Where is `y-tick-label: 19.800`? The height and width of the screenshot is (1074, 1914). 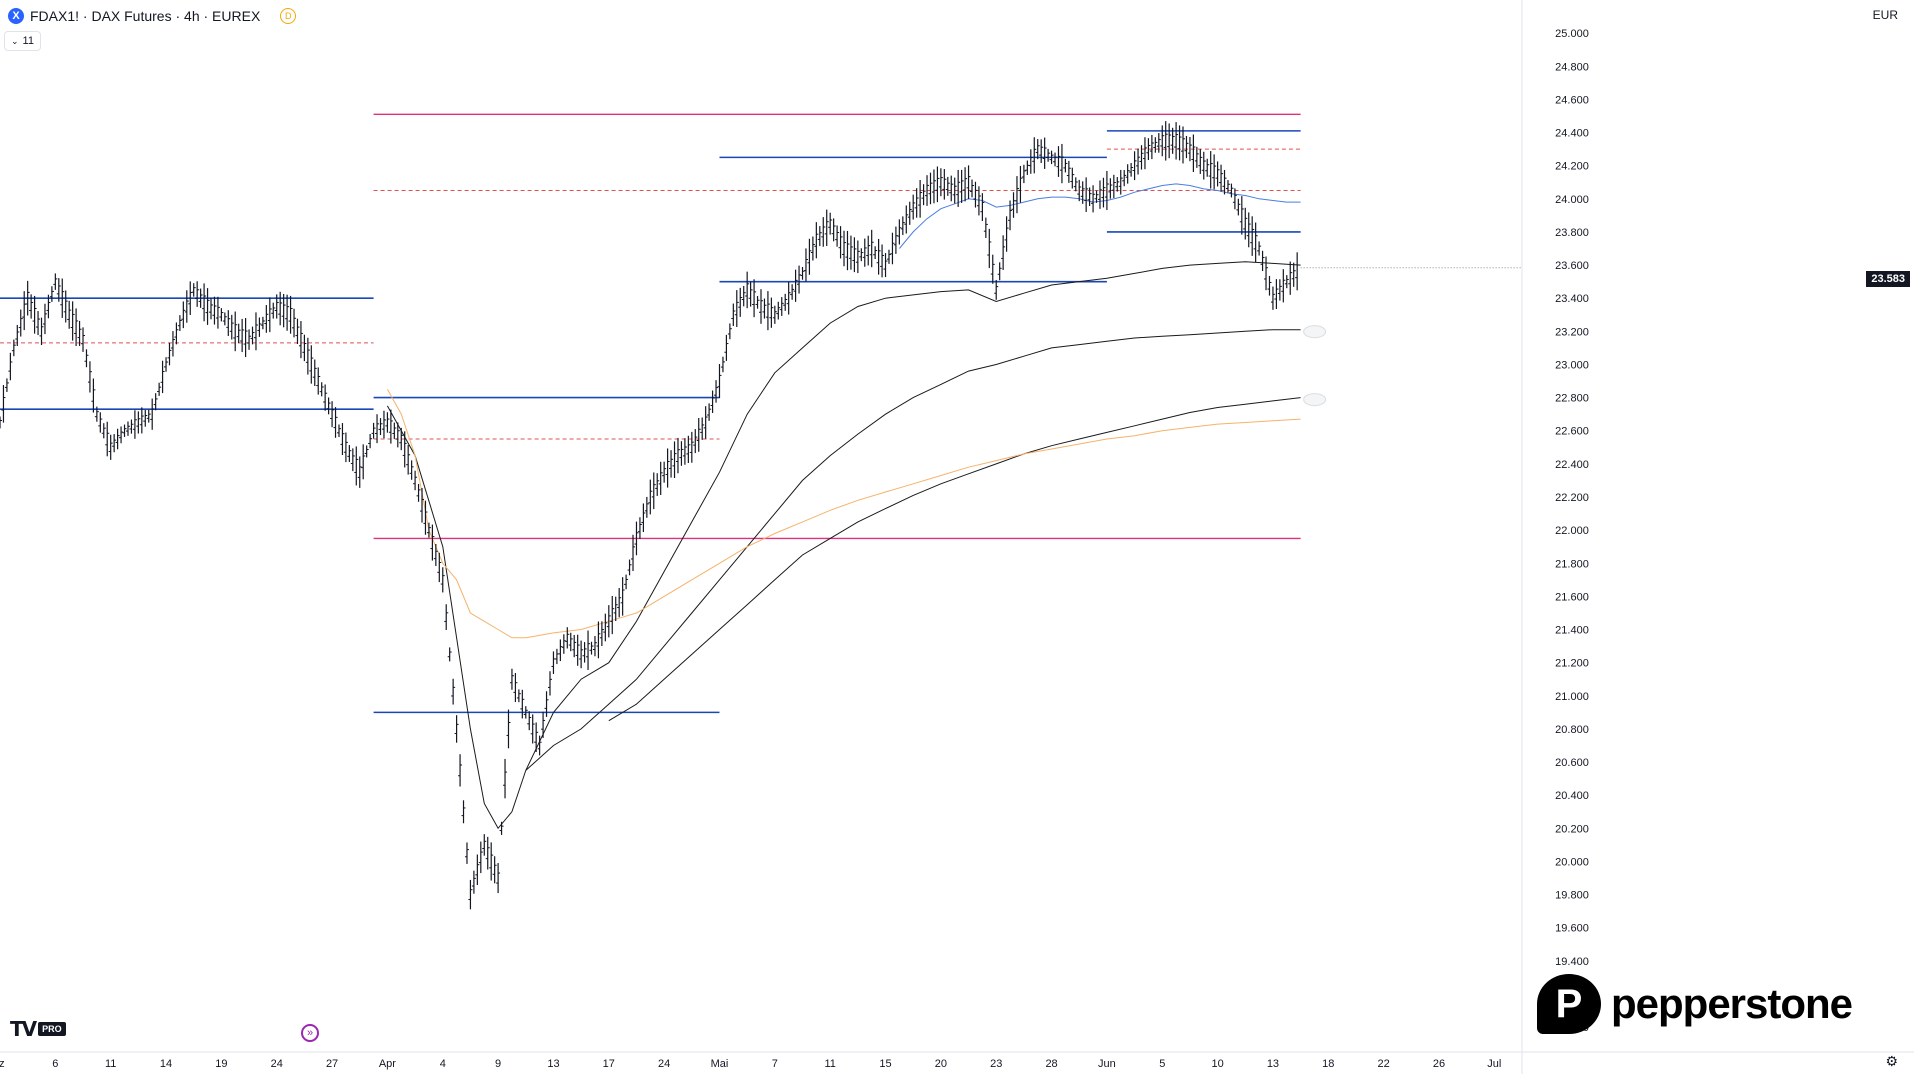
y-tick-label: 19.800 is located at coordinates (1572, 896).